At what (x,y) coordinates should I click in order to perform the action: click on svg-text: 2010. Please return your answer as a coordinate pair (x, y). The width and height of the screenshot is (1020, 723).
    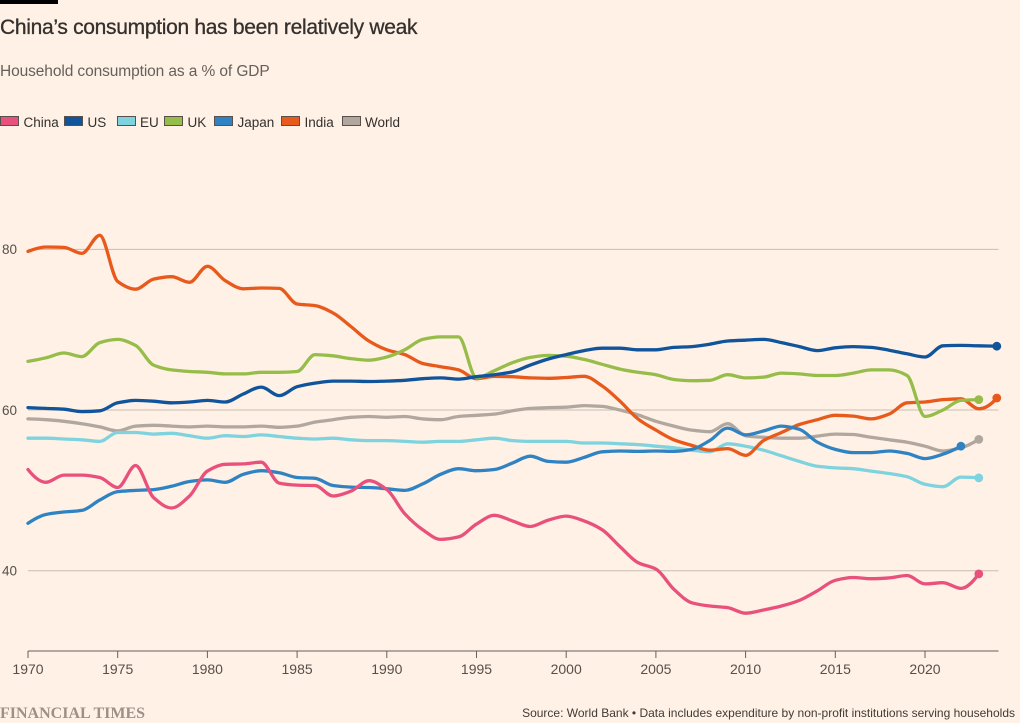
    Looking at the image, I should click on (745, 669).